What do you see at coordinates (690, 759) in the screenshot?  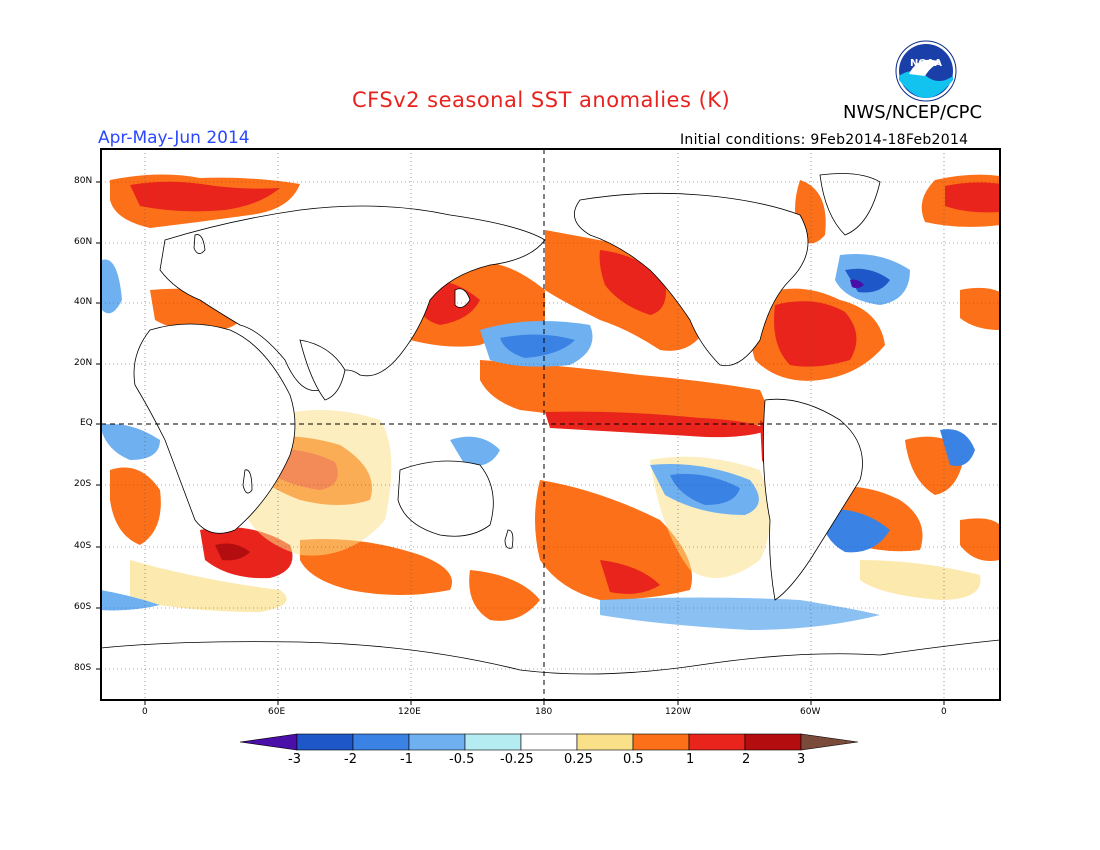 I see `colorbar-label: 1` at bounding box center [690, 759].